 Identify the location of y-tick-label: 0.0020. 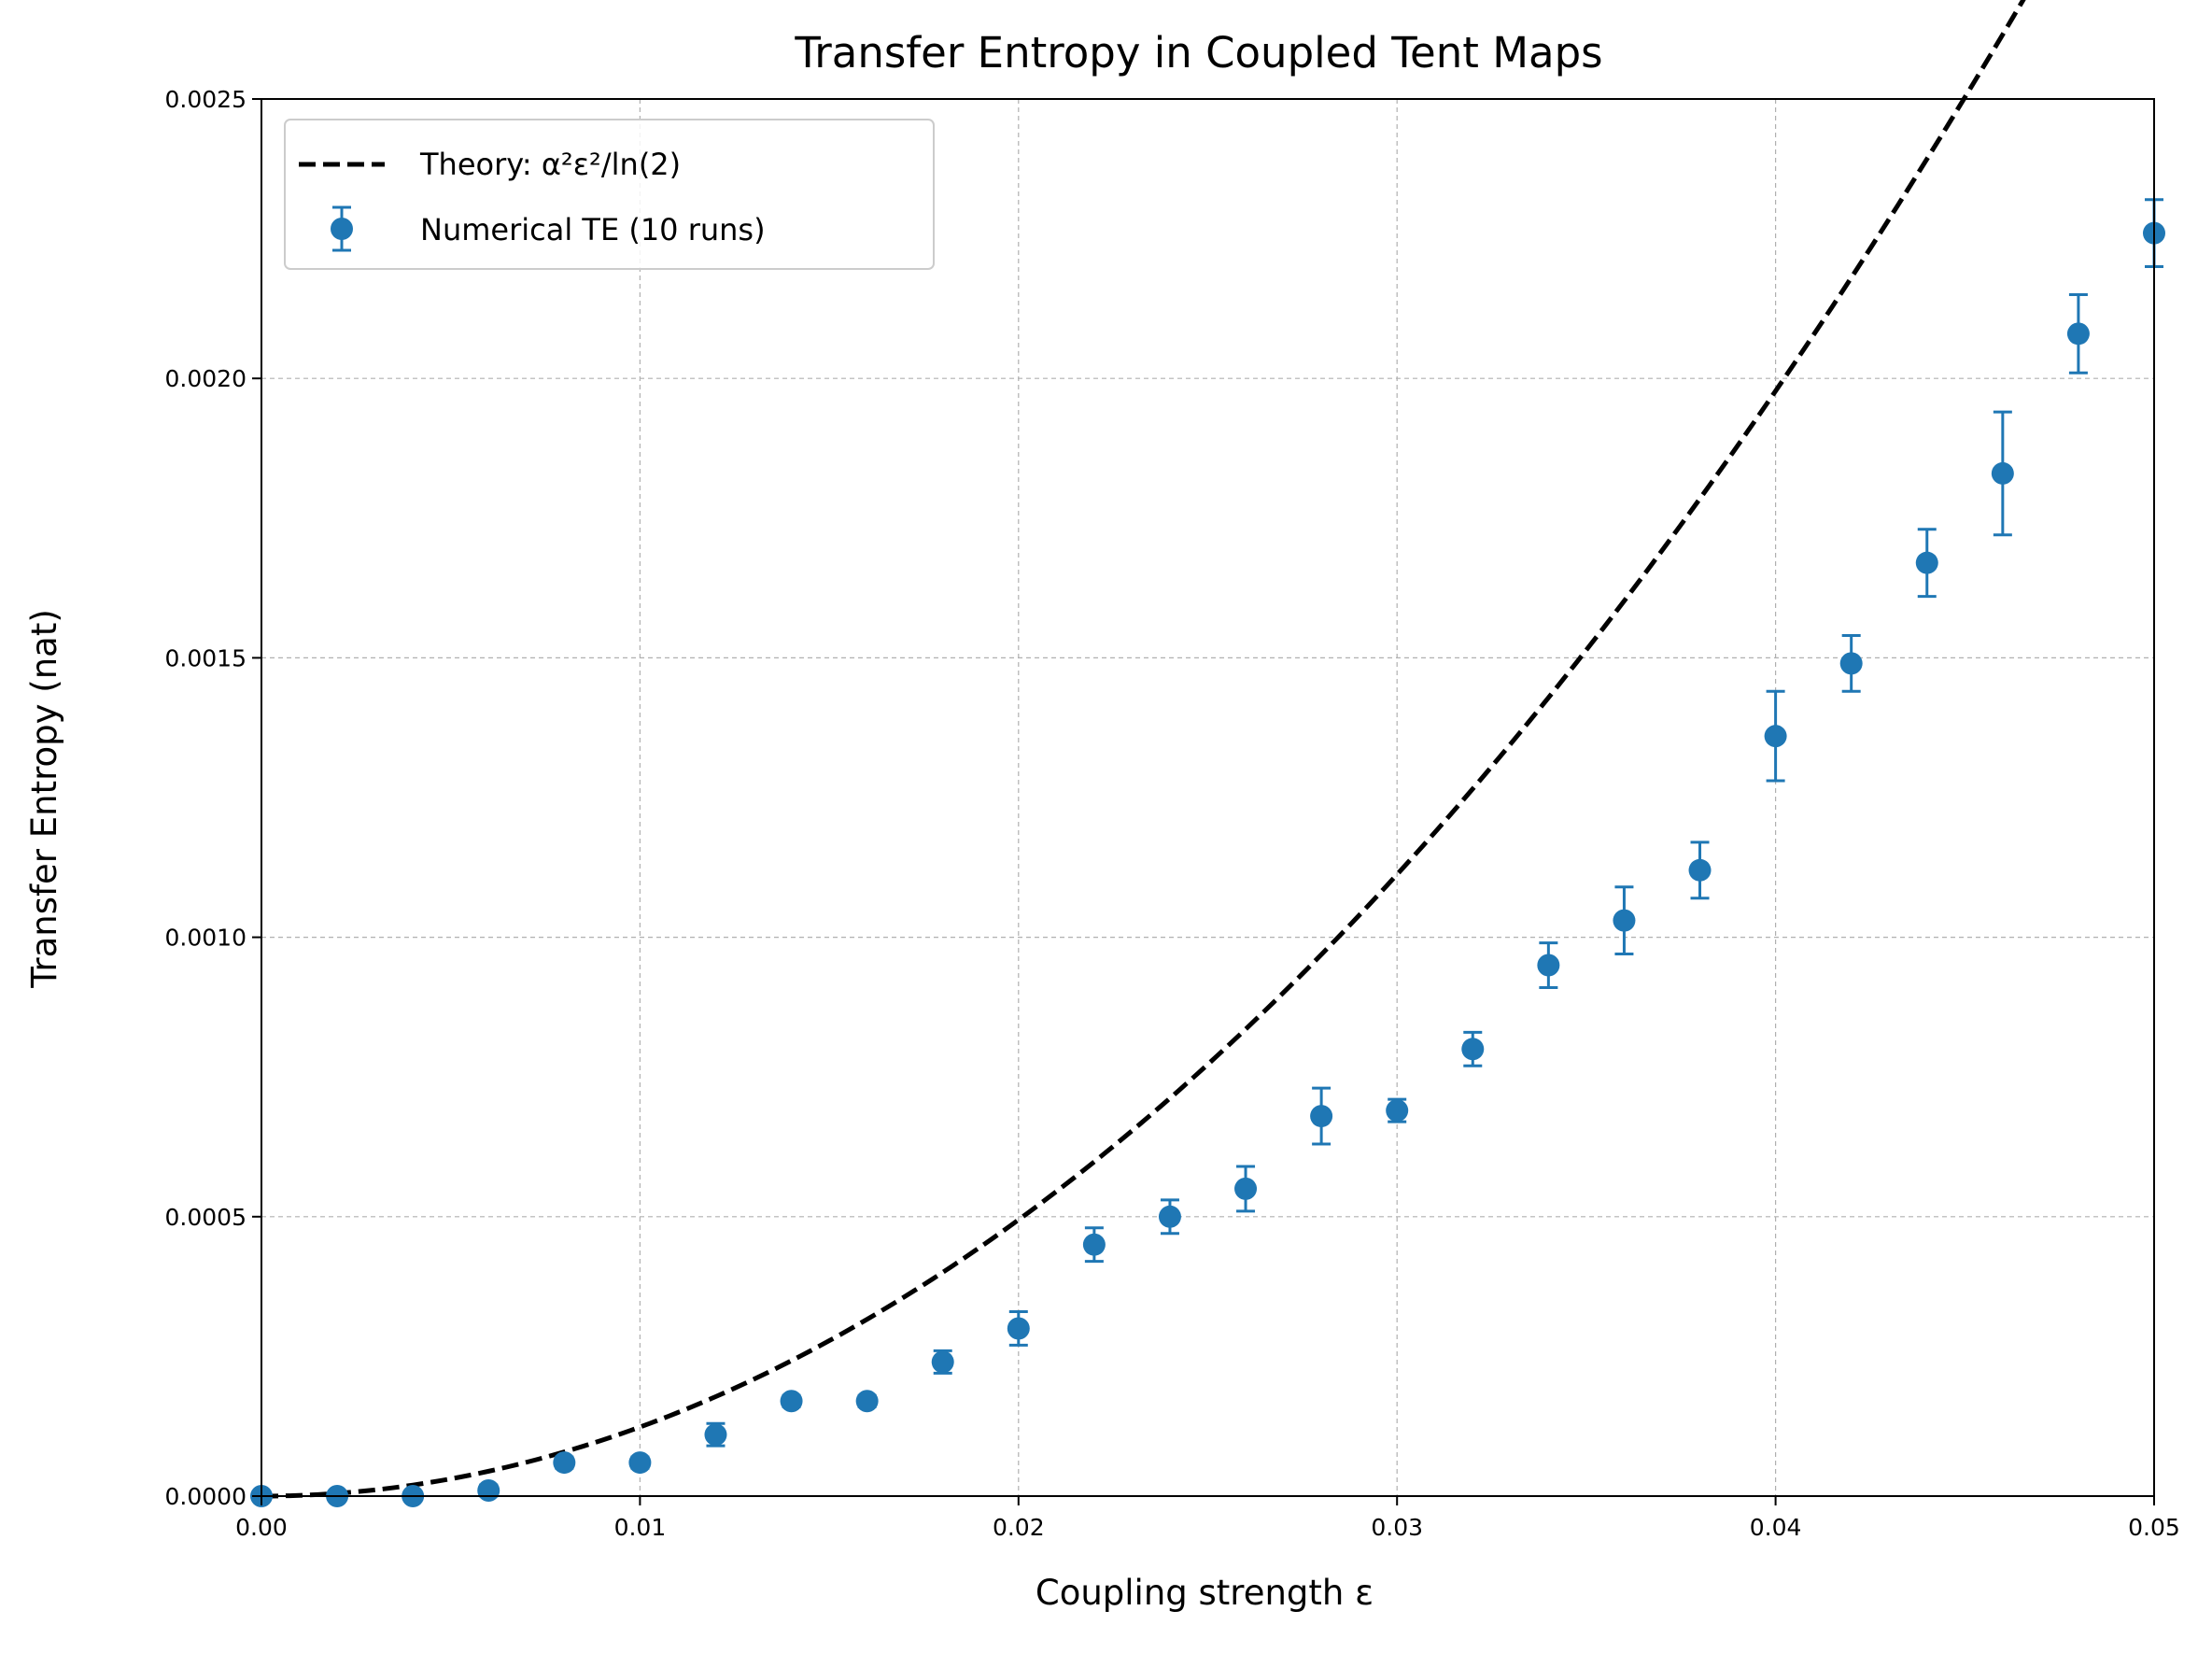
(206, 379).